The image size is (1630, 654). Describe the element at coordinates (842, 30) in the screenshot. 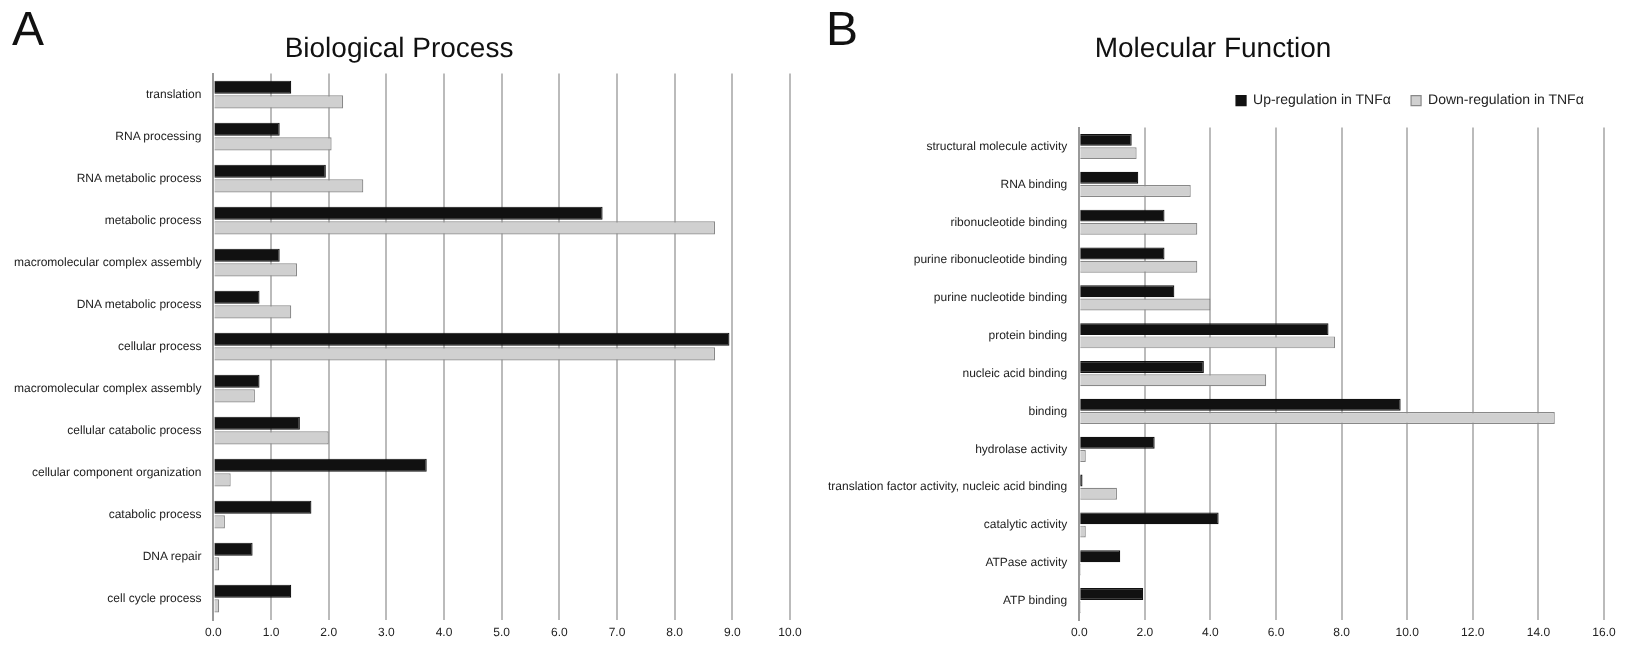

I see `text: B` at that location.